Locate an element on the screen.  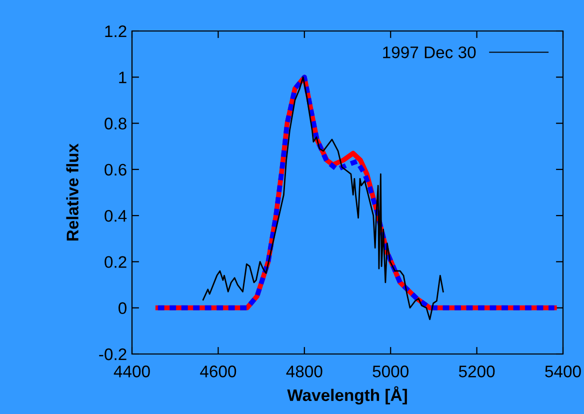
x-tick-label: 5200 is located at coordinates (476, 372).